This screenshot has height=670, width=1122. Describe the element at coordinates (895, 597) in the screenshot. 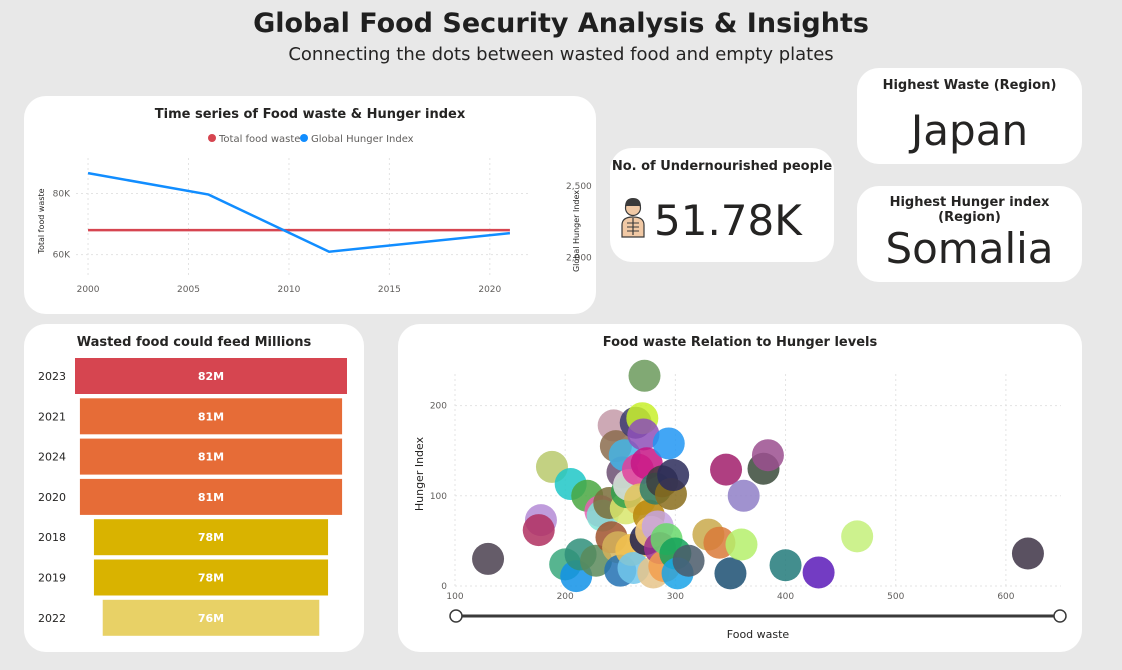

I see `scatter-x-tick-label-4: 500` at that location.